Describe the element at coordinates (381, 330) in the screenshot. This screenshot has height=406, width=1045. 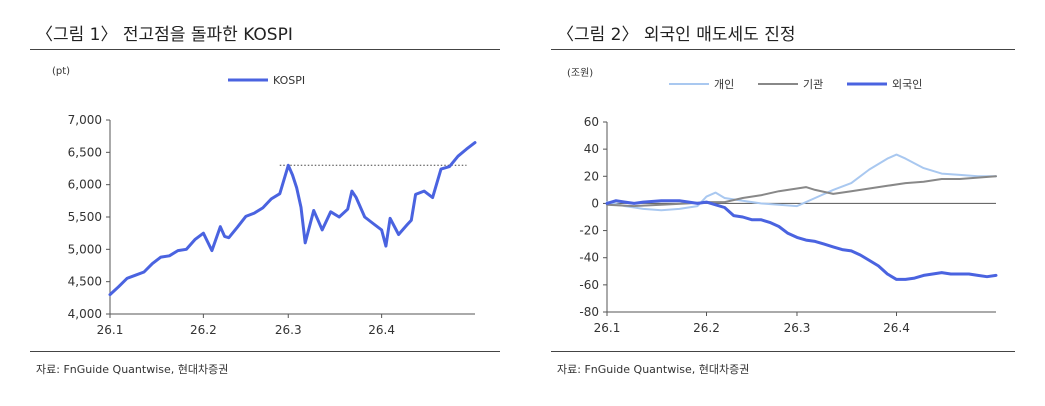
I see `c1-x-tick-label: 26.4` at that location.